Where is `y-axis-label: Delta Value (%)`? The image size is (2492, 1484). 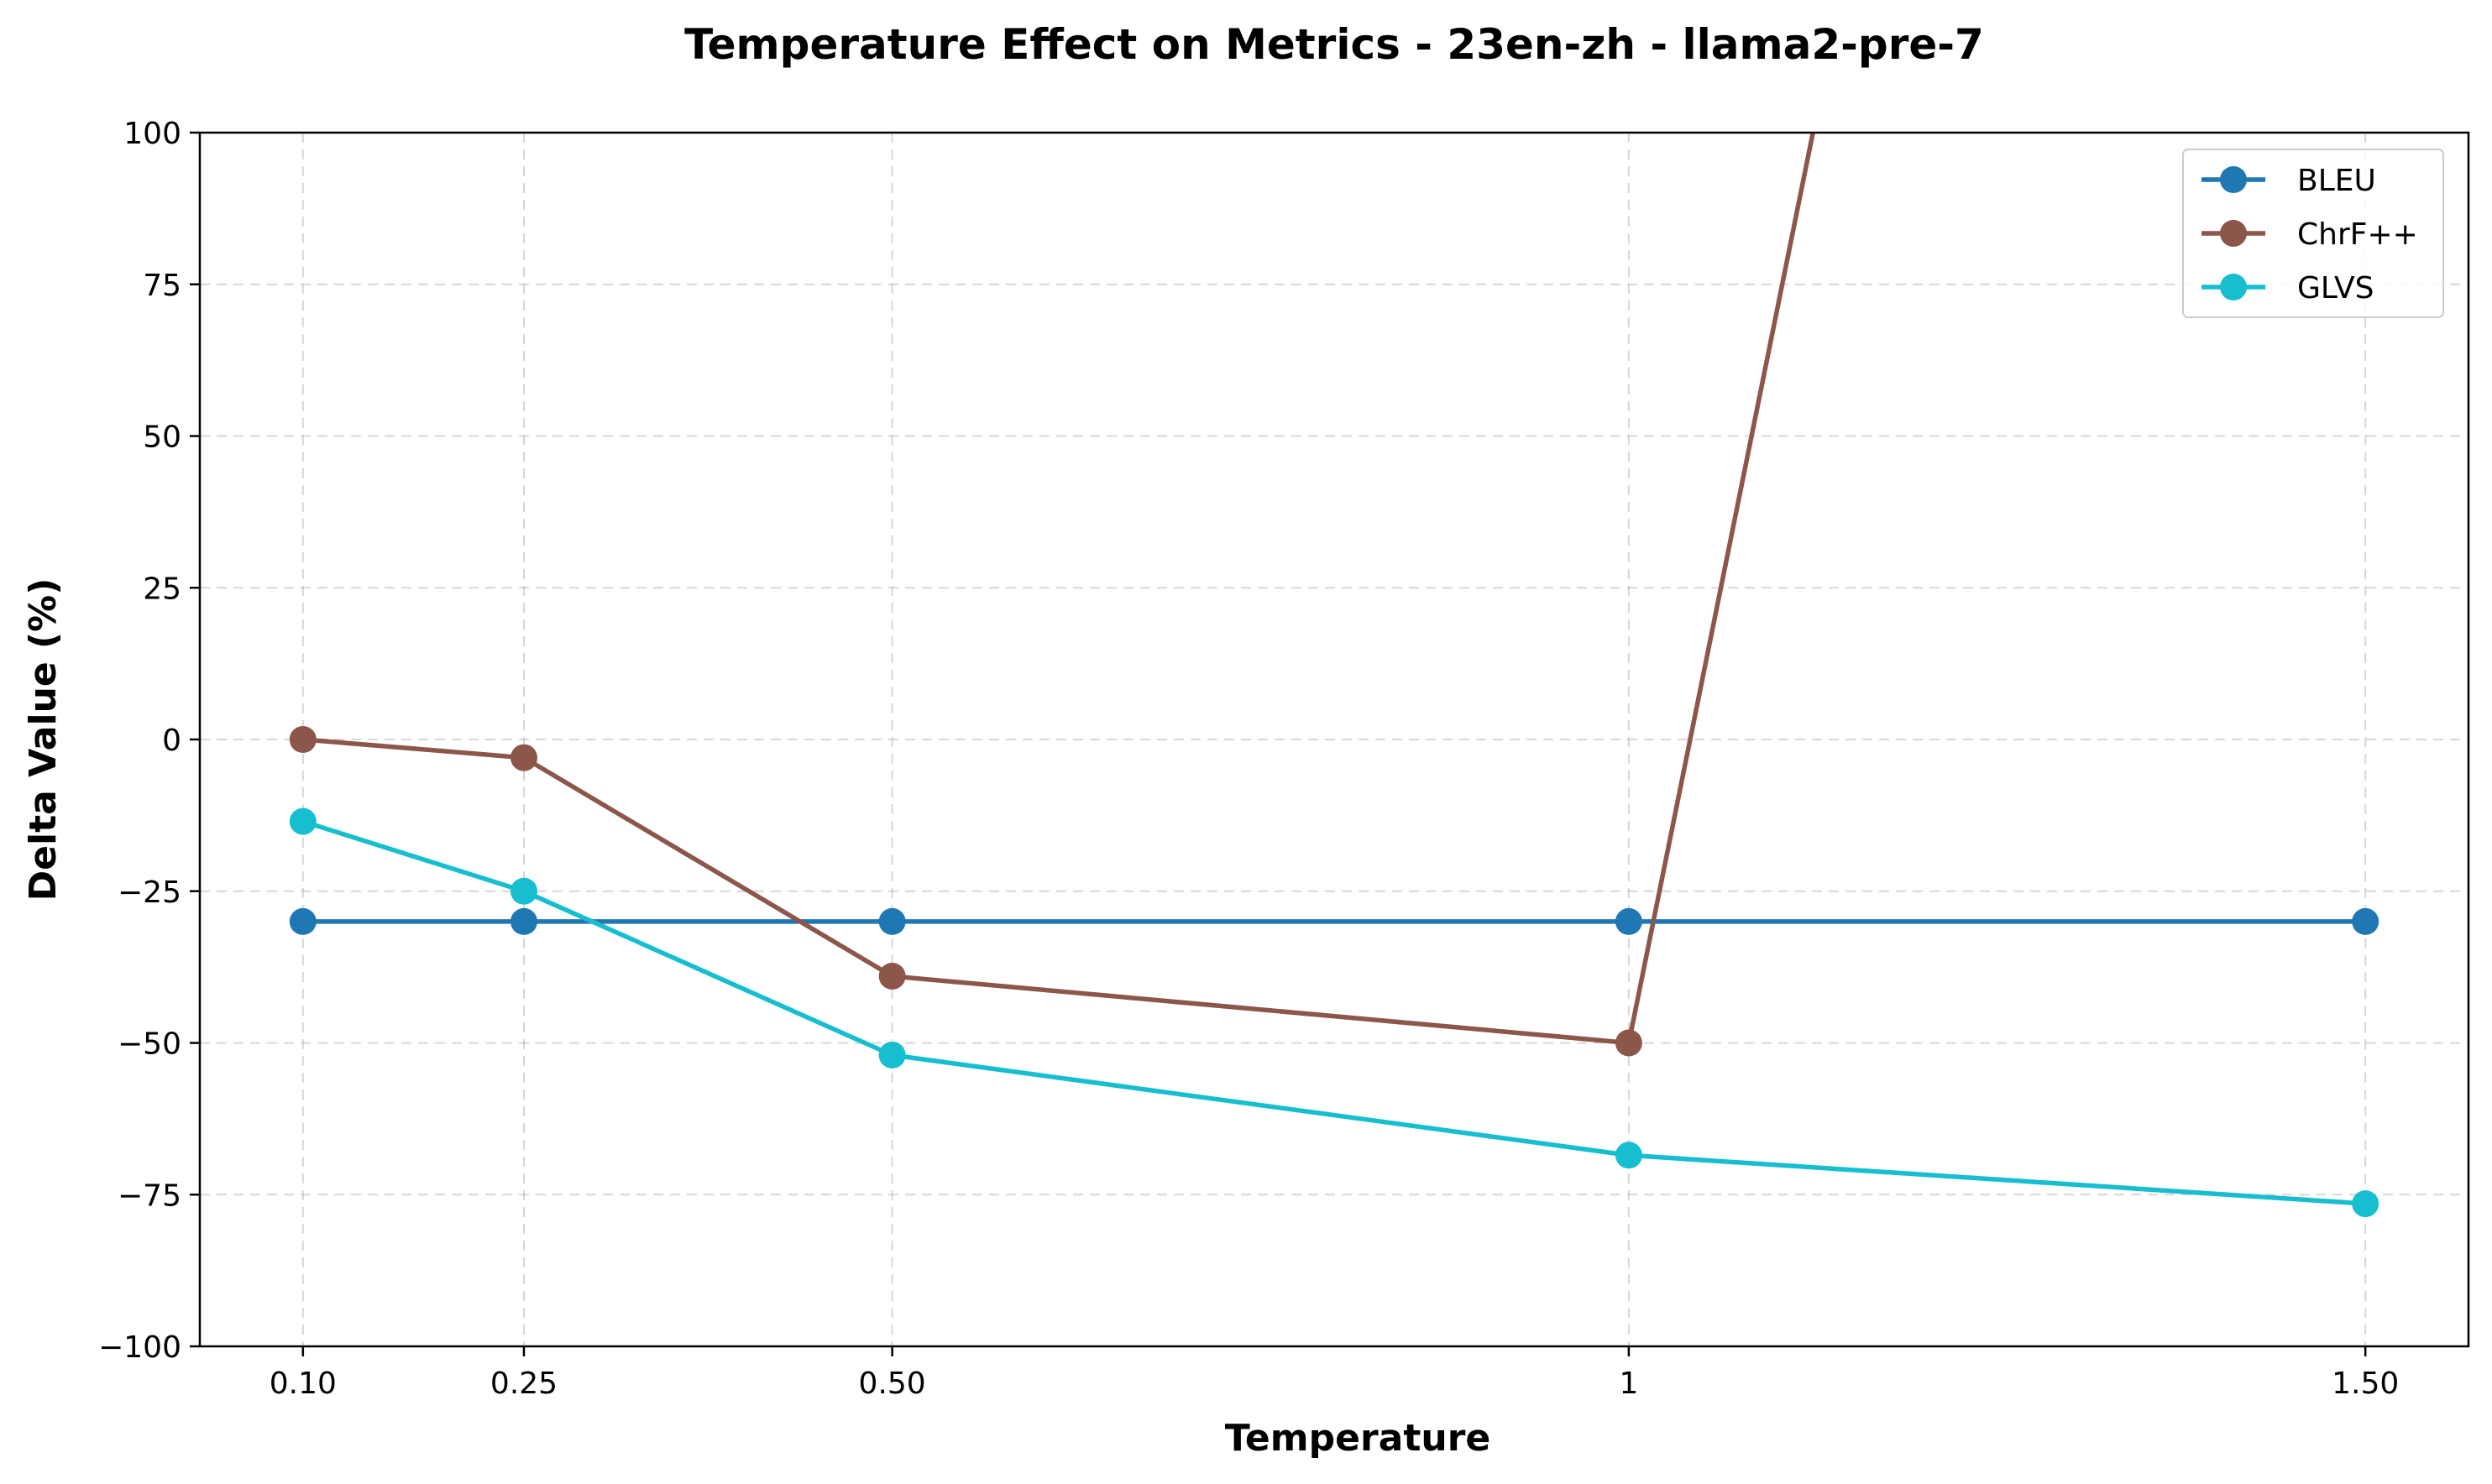 y-axis-label: Delta Value (%) is located at coordinates (44, 739).